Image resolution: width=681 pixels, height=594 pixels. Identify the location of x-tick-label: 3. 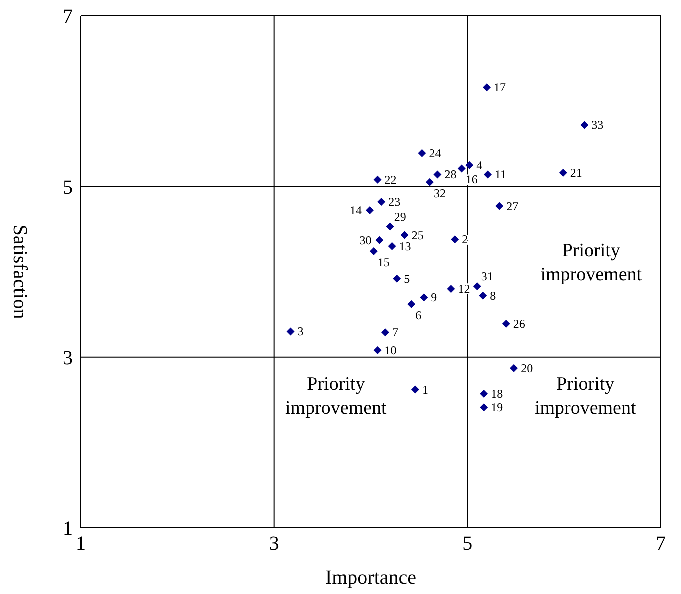
(274, 544).